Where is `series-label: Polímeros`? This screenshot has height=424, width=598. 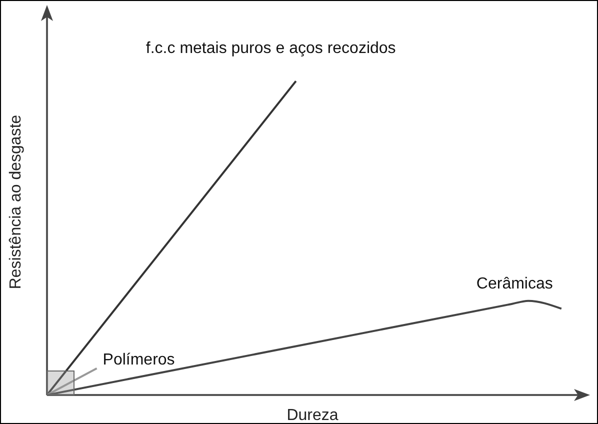 series-label: Polímeros is located at coordinates (138, 359).